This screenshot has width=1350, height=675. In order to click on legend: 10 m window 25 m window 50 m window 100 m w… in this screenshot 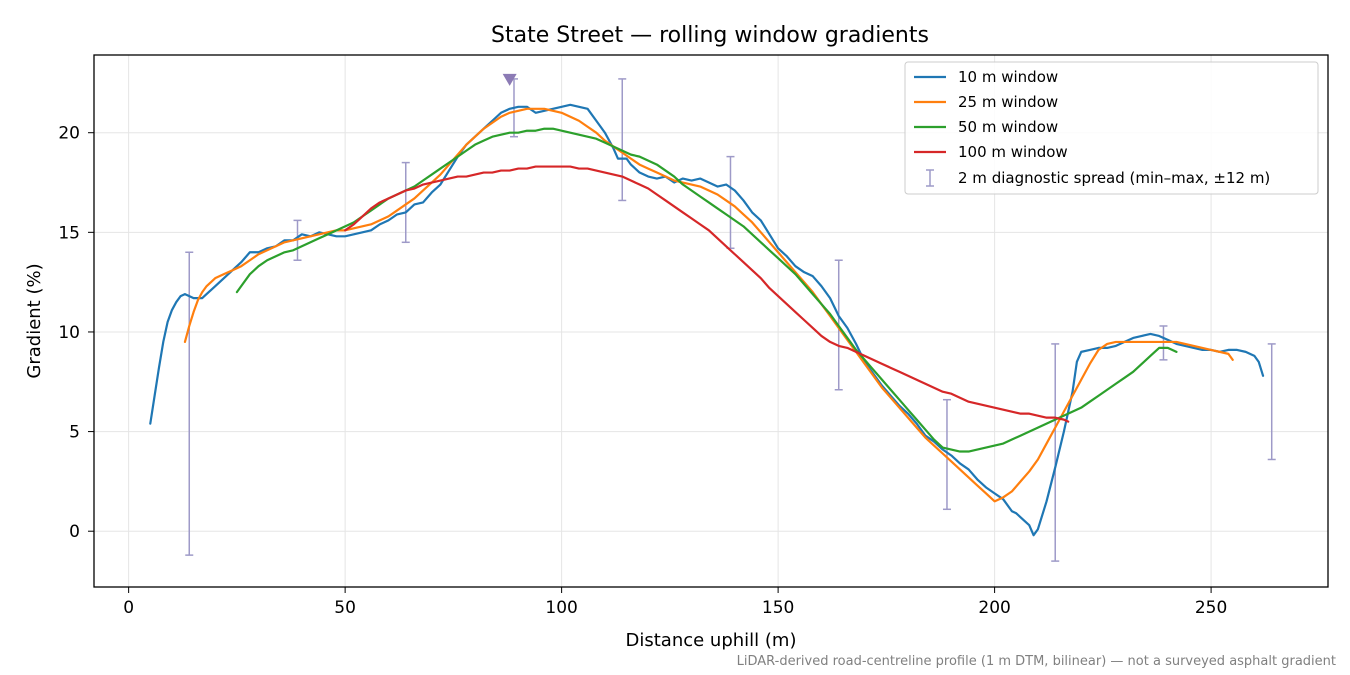, I will do `click(1111, 128)`.